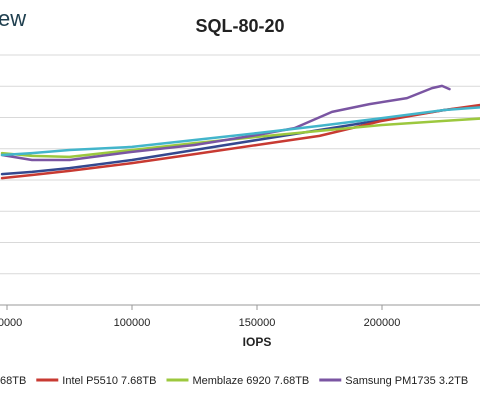 Image resolution: width=480 pixels, height=401 pixels. Describe the element at coordinates (109, 381) in the screenshot. I see `legend-label: Intel P5510 7.68TB` at that location.